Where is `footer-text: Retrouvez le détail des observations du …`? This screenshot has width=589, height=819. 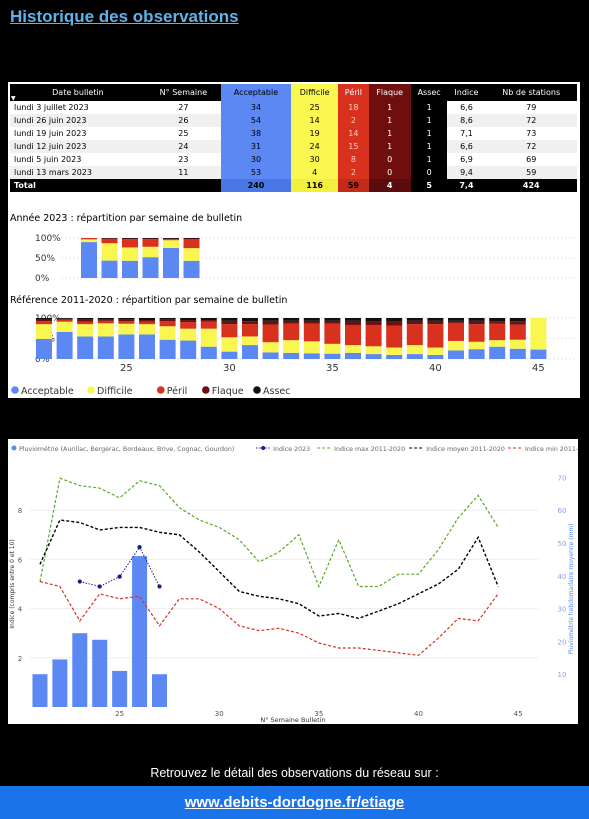 footer-text: Retrouvez le détail des observations du … is located at coordinates (294, 773).